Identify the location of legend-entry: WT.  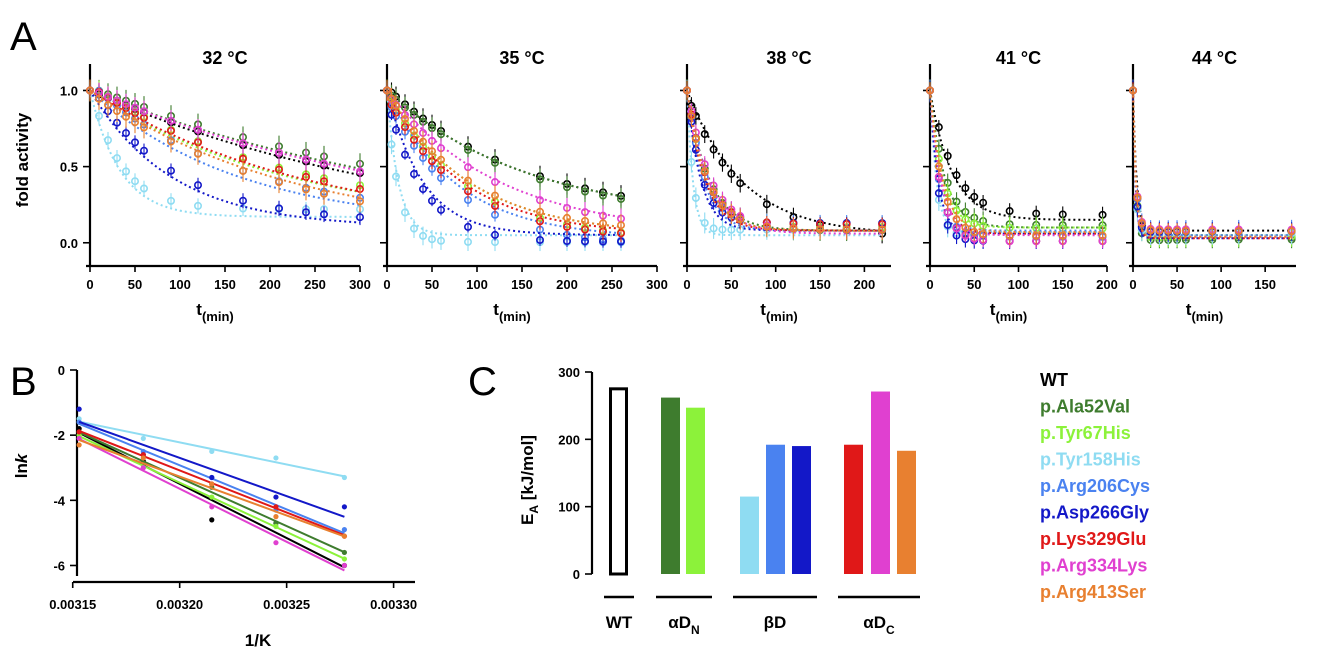
(1054, 380).